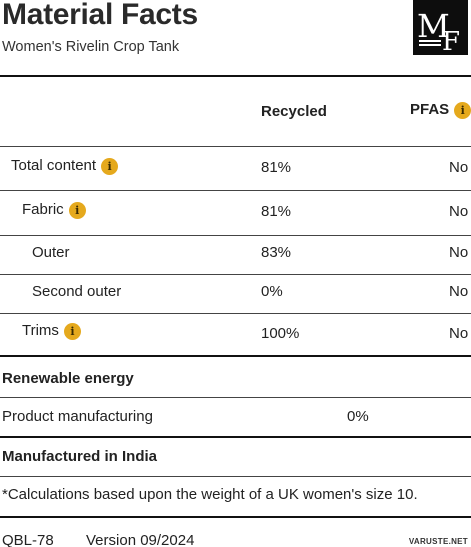 Image resolution: width=471 pixels, height=547 pixels. I want to click on footer-divider, so click(235, 517).